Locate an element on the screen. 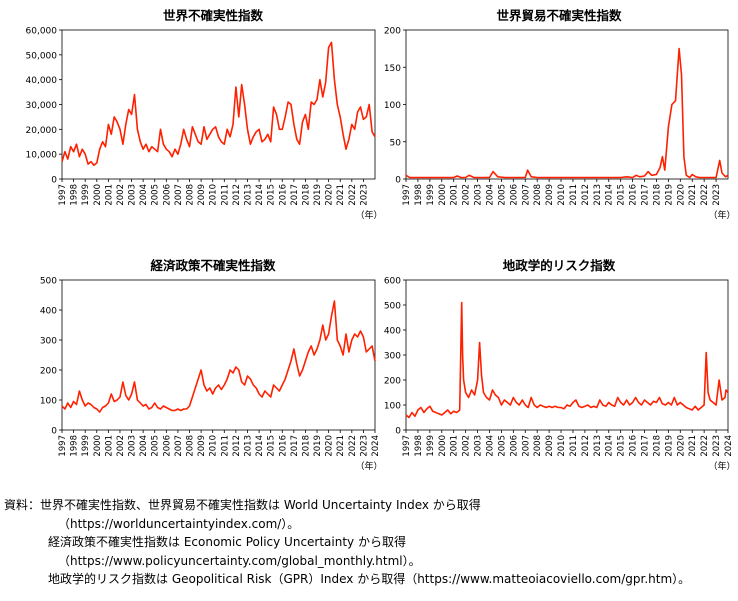 Image resolution: width=738 pixels, height=601 pixels. y-tick-label: 300 is located at coordinates (48, 342).